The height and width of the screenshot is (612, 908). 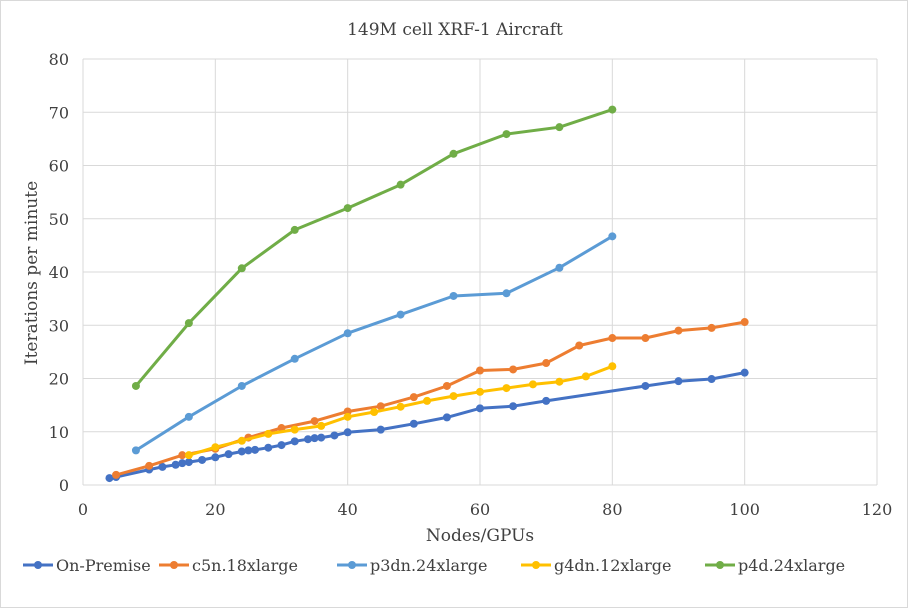 I want to click on legend-item: p4d.24xlarge, so click(x=775, y=565).